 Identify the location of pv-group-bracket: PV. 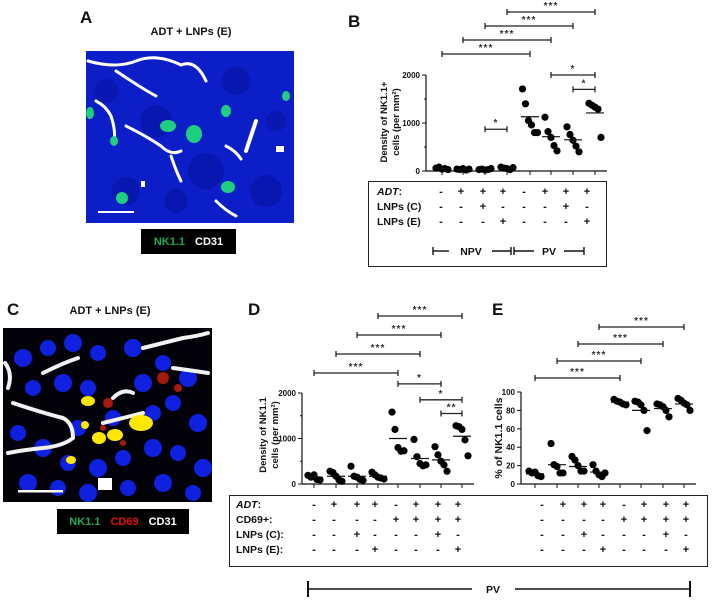
(499, 589).